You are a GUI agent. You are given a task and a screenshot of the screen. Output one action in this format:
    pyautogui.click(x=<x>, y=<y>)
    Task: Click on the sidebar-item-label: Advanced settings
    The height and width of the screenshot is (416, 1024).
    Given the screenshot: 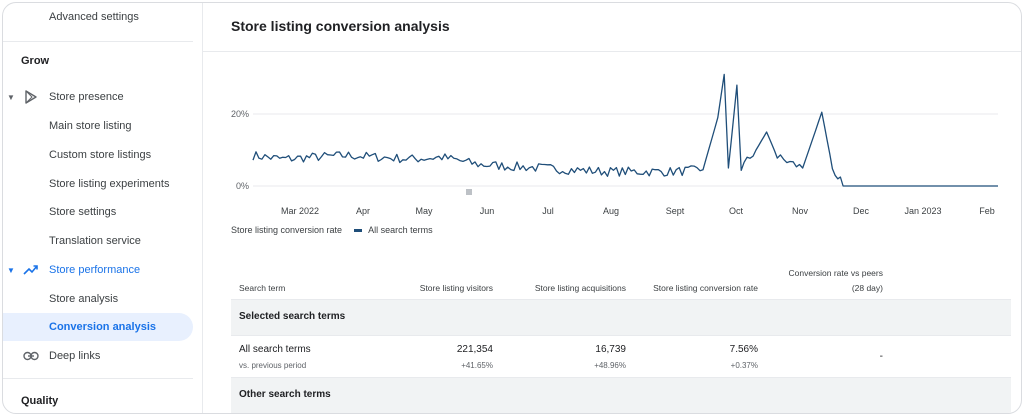 What is the action you would take?
    pyautogui.click(x=94, y=17)
    